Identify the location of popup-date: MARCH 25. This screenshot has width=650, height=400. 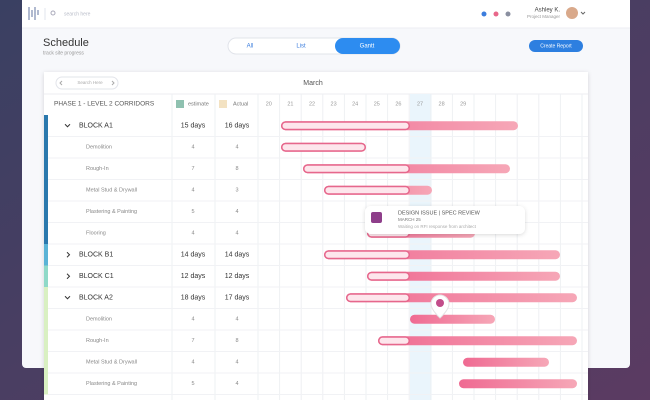
(409, 219).